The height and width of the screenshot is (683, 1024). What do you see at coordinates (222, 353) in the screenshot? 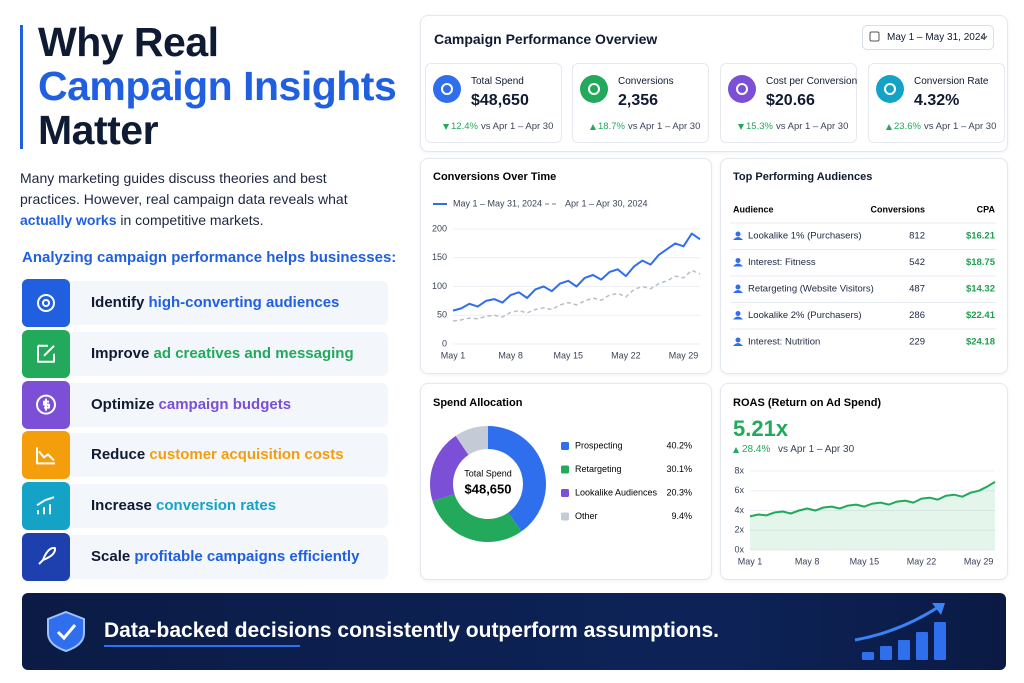
I see `benefit-text: Improve ad creatives and messaging` at bounding box center [222, 353].